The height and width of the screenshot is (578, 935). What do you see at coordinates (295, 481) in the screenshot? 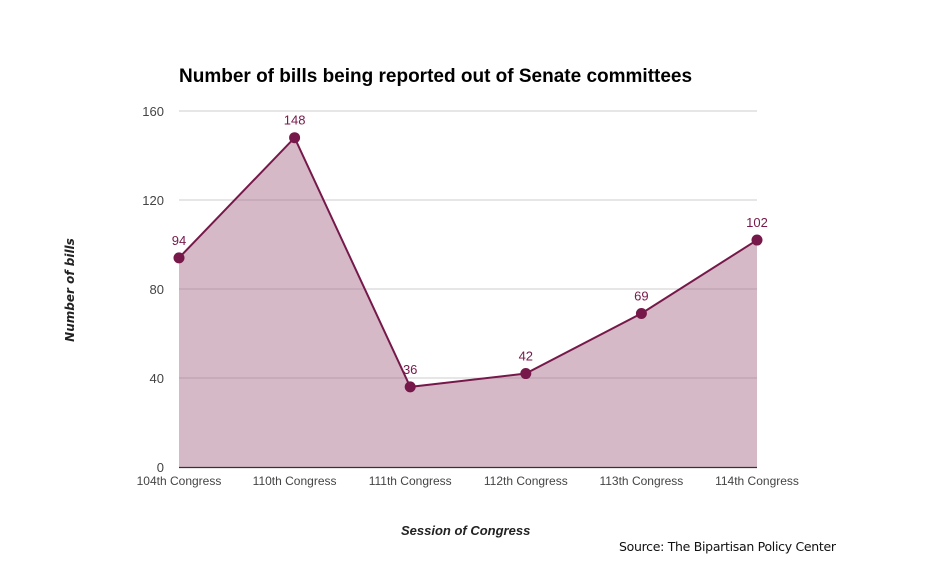
I see `x-tick-label: 110th Congress` at bounding box center [295, 481].